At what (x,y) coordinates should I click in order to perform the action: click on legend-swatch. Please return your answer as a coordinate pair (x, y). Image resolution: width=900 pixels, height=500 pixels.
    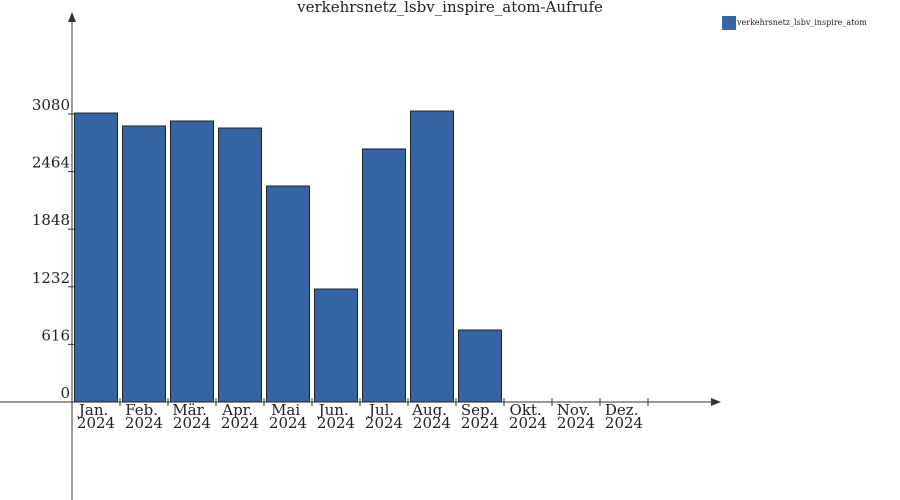
    Looking at the image, I should click on (729, 23).